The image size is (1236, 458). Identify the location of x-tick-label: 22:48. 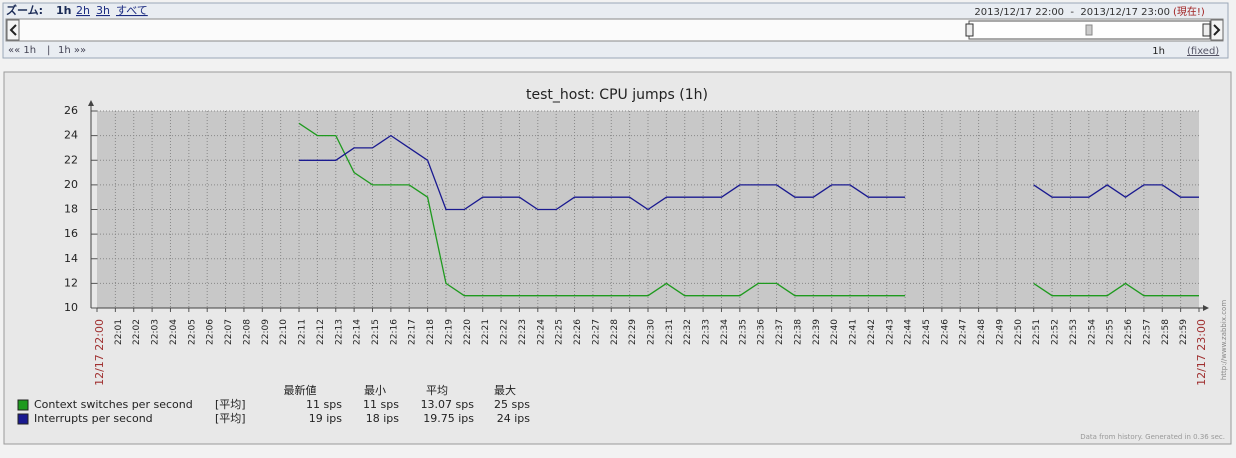
(982, 332).